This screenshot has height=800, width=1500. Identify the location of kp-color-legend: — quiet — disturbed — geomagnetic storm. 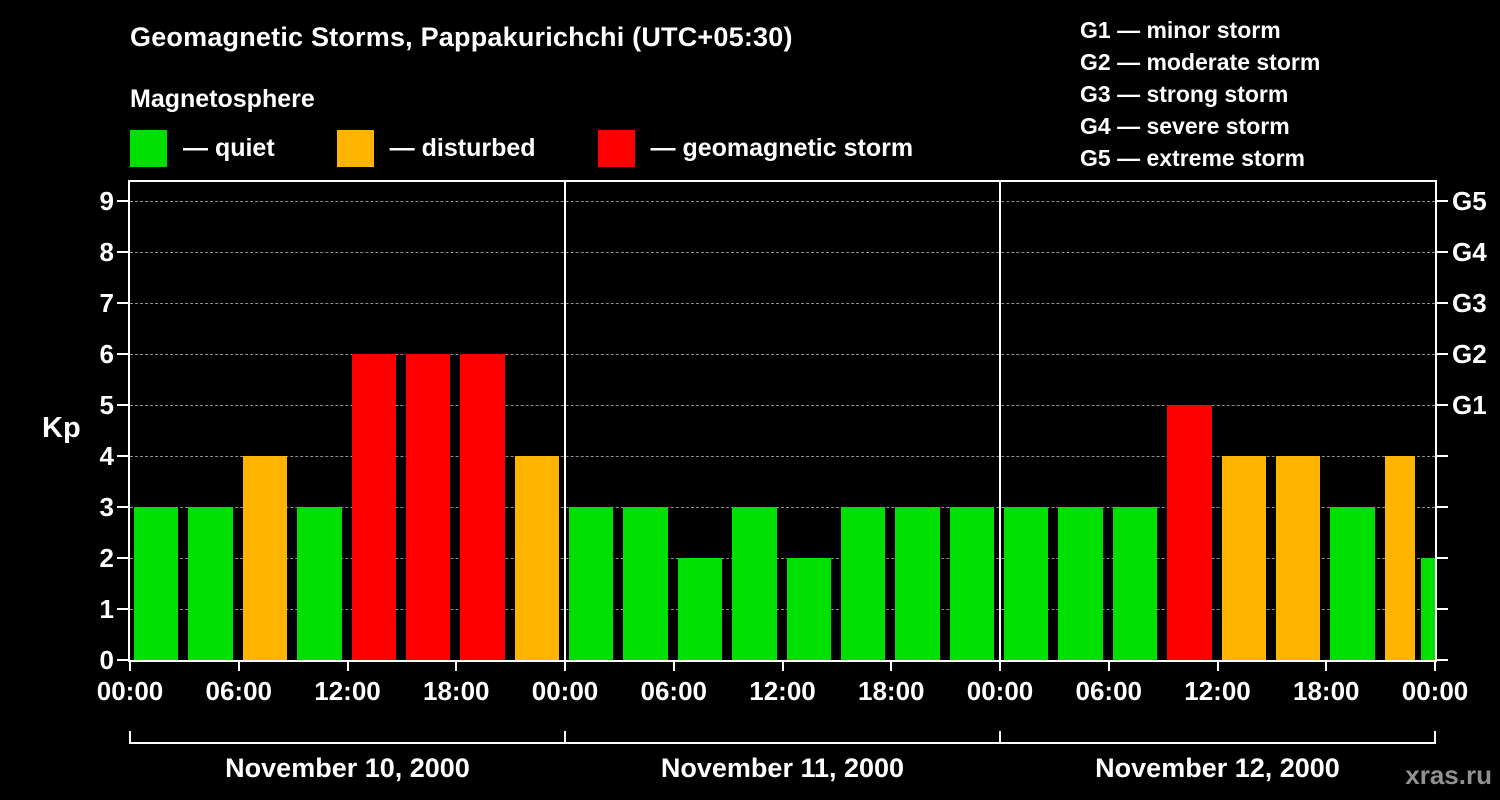
(552, 148).